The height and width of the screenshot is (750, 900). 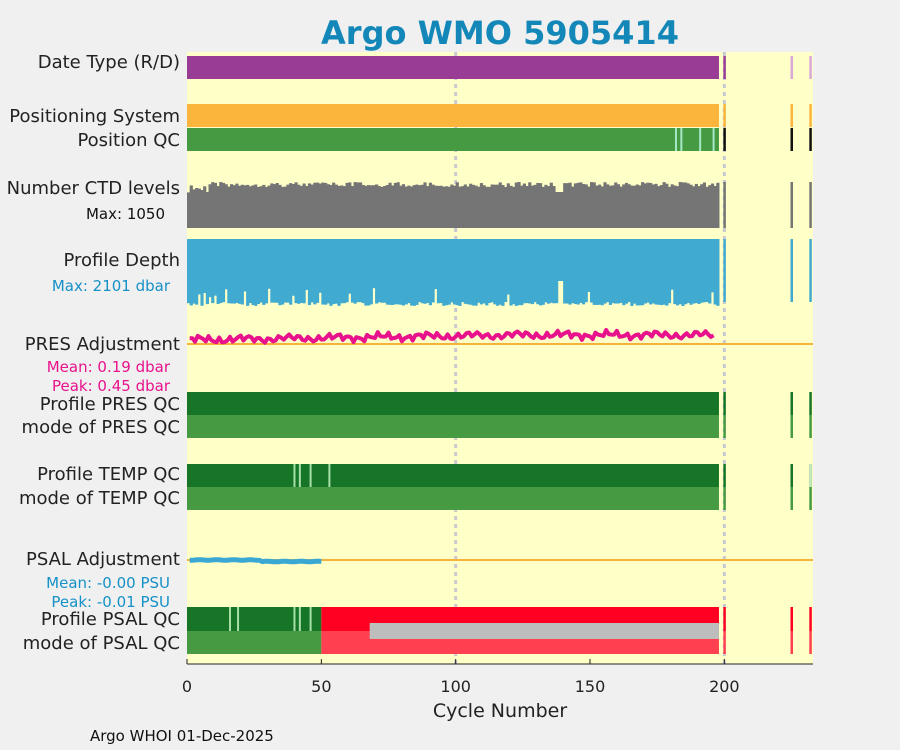 I want to click on row-label: PRES Adjustment, so click(x=102, y=344).